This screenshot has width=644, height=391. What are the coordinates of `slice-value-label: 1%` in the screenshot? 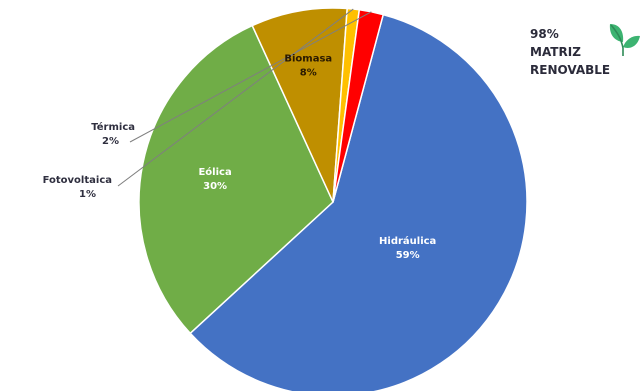 It's located at (87, 194).